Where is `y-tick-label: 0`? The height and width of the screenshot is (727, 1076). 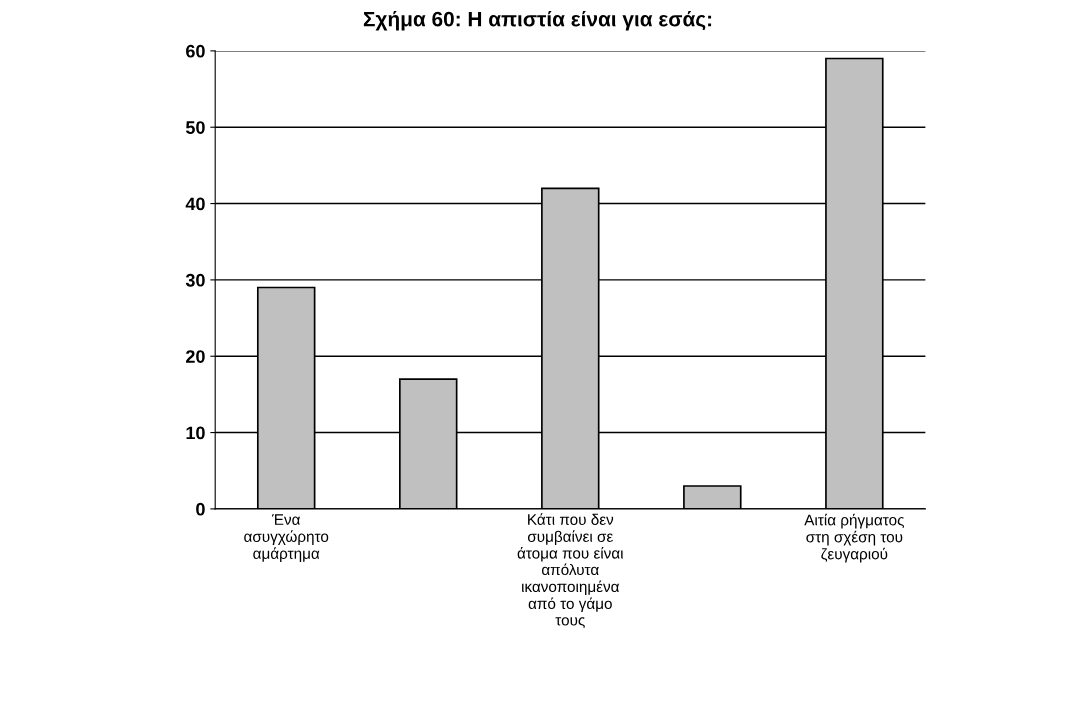 y-tick-label: 0 is located at coordinates (200, 509).